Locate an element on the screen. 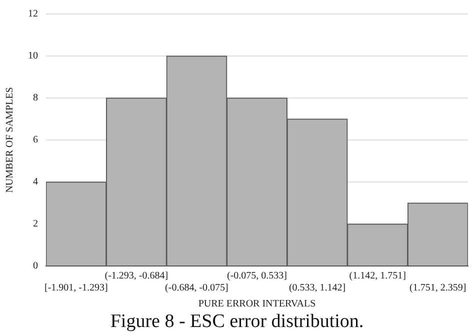 The height and width of the screenshot is (336, 474). y-tick-label: 10 is located at coordinates (33, 56).